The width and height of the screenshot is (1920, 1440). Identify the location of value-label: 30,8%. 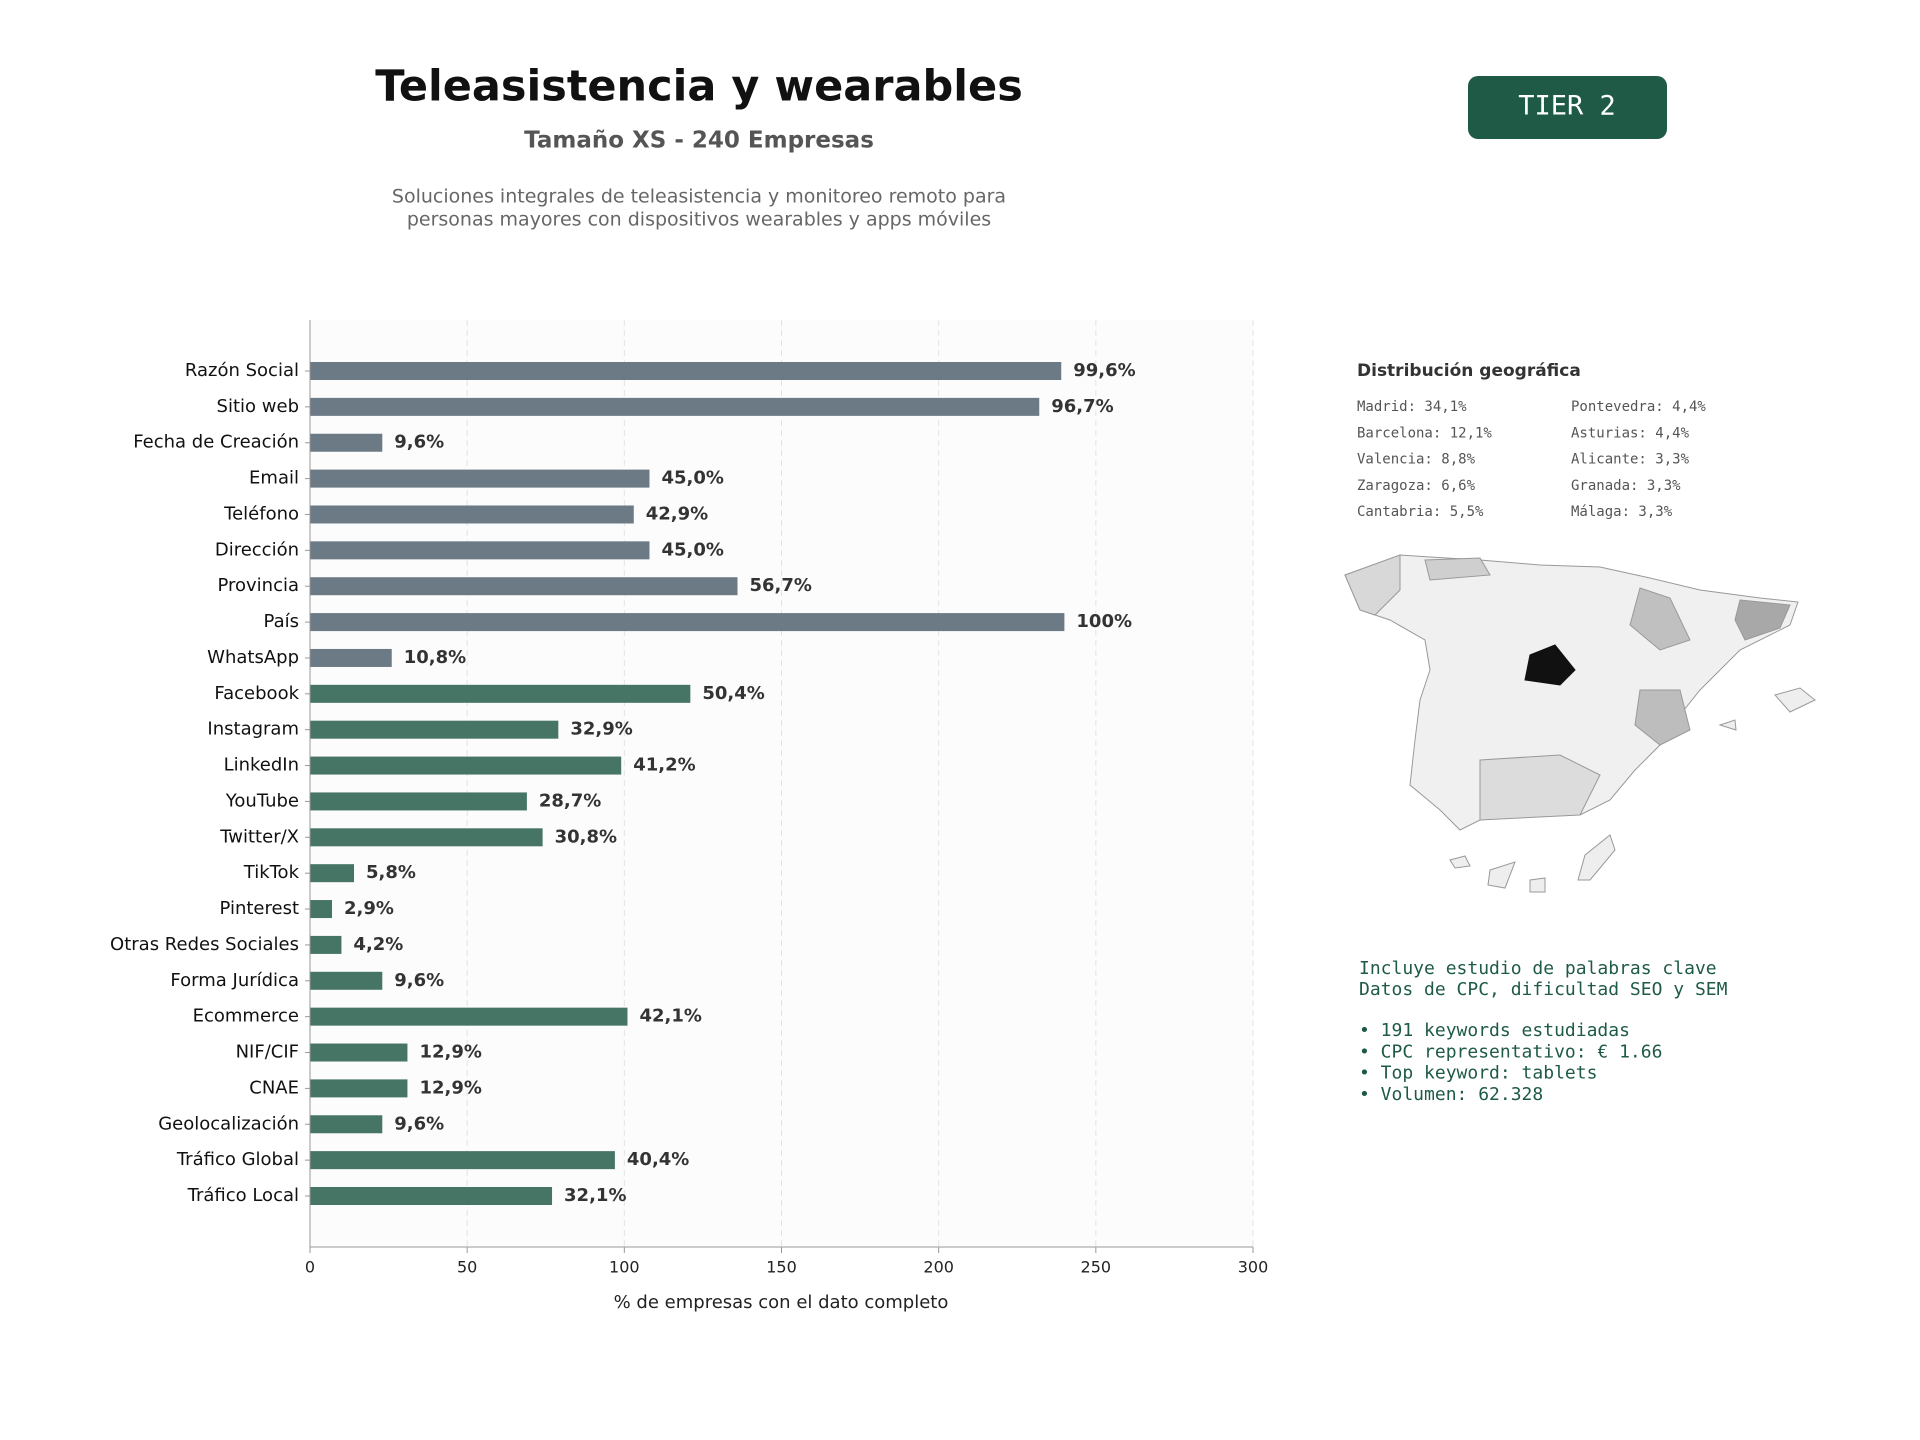
(586, 836).